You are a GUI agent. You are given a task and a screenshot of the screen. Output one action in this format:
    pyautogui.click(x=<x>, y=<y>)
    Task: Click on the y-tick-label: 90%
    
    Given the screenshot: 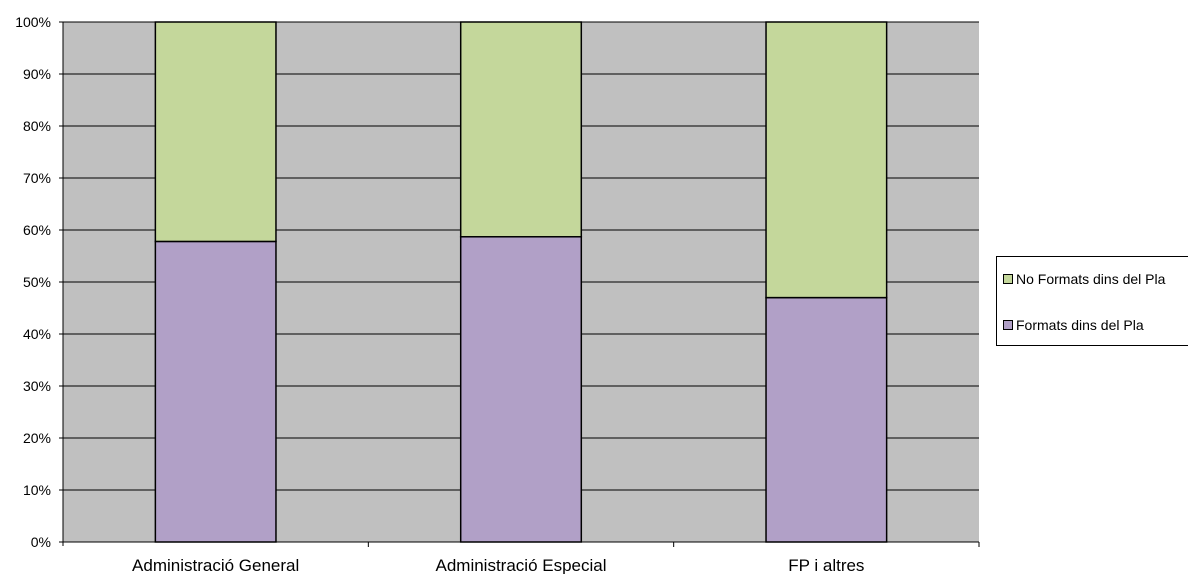 What is the action you would take?
    pyautogui.click(x=37, y=74)
    